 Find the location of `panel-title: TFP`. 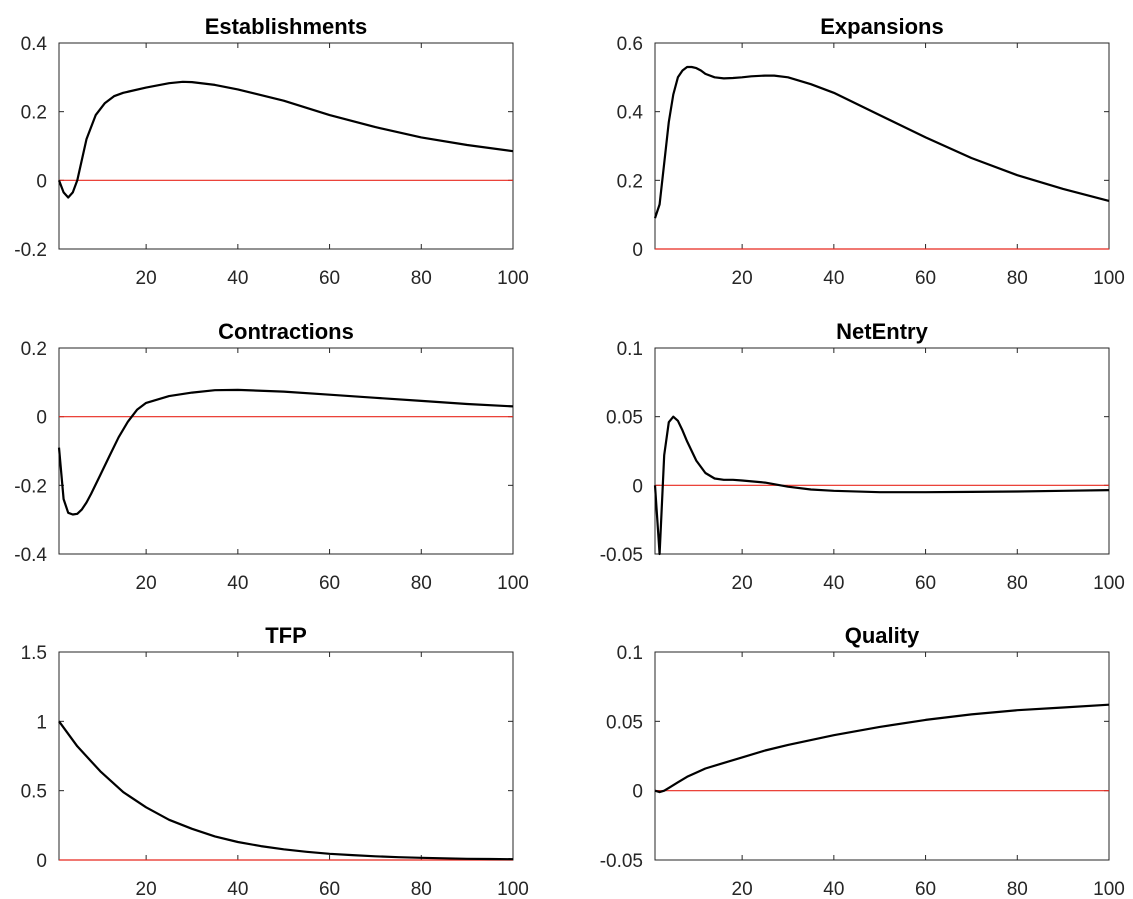

panel-title: TFP is located at coordinates (286, 635).